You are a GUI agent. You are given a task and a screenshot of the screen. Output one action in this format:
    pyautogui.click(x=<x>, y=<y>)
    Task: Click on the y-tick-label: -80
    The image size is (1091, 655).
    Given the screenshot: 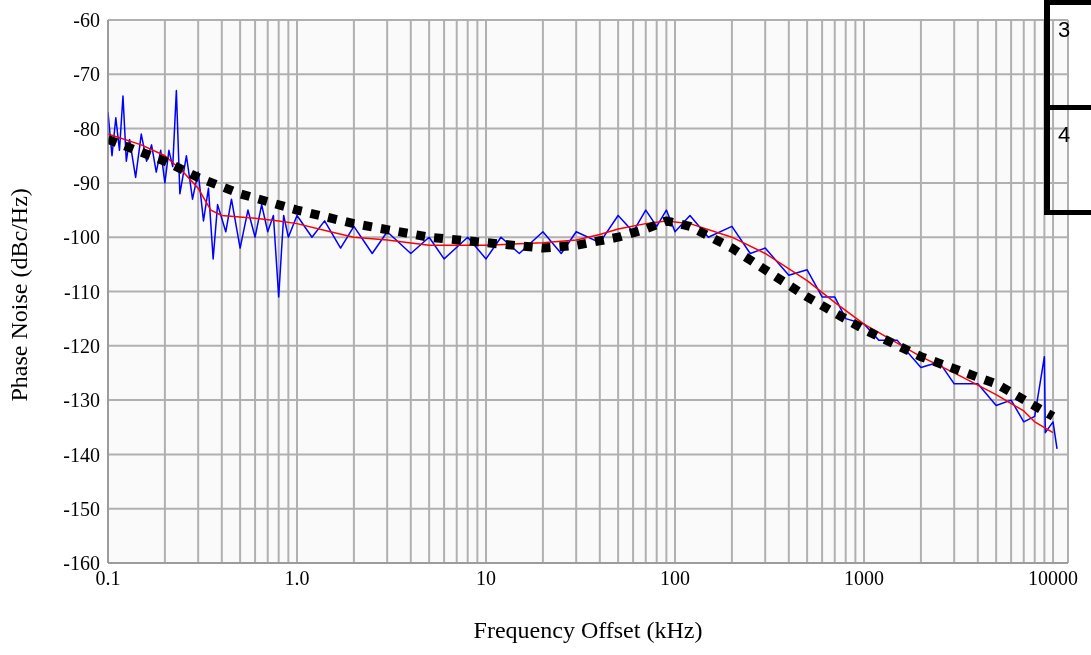 What is the action you would take?
    pyautogui.click(x=86, y=128)
    